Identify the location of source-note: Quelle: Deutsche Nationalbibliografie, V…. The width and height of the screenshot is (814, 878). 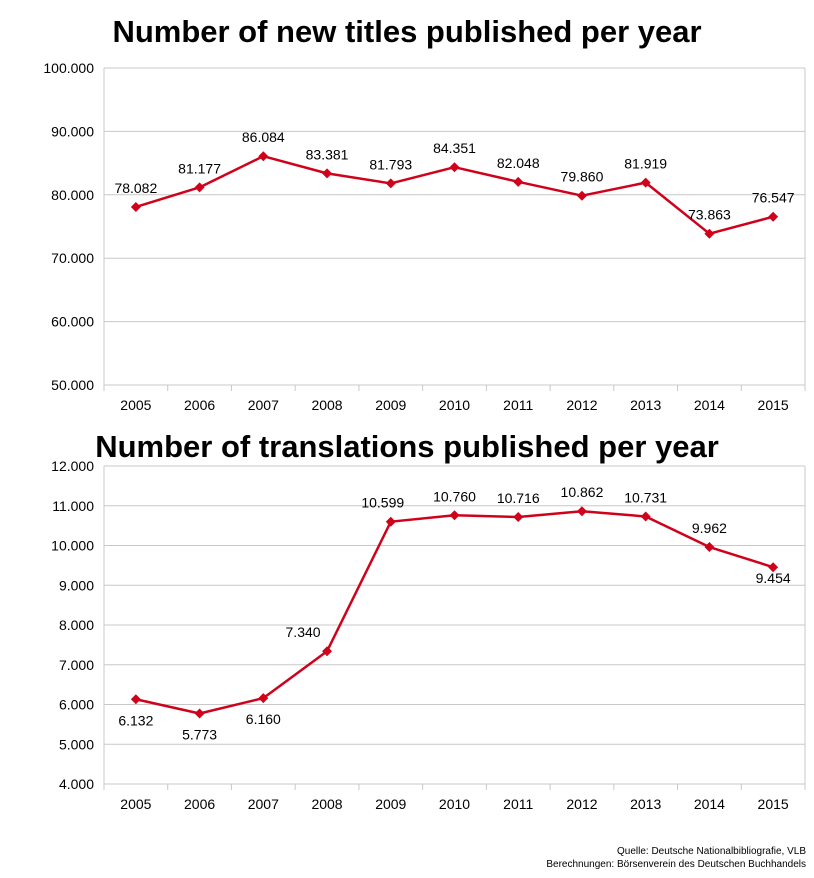
(711, 851).